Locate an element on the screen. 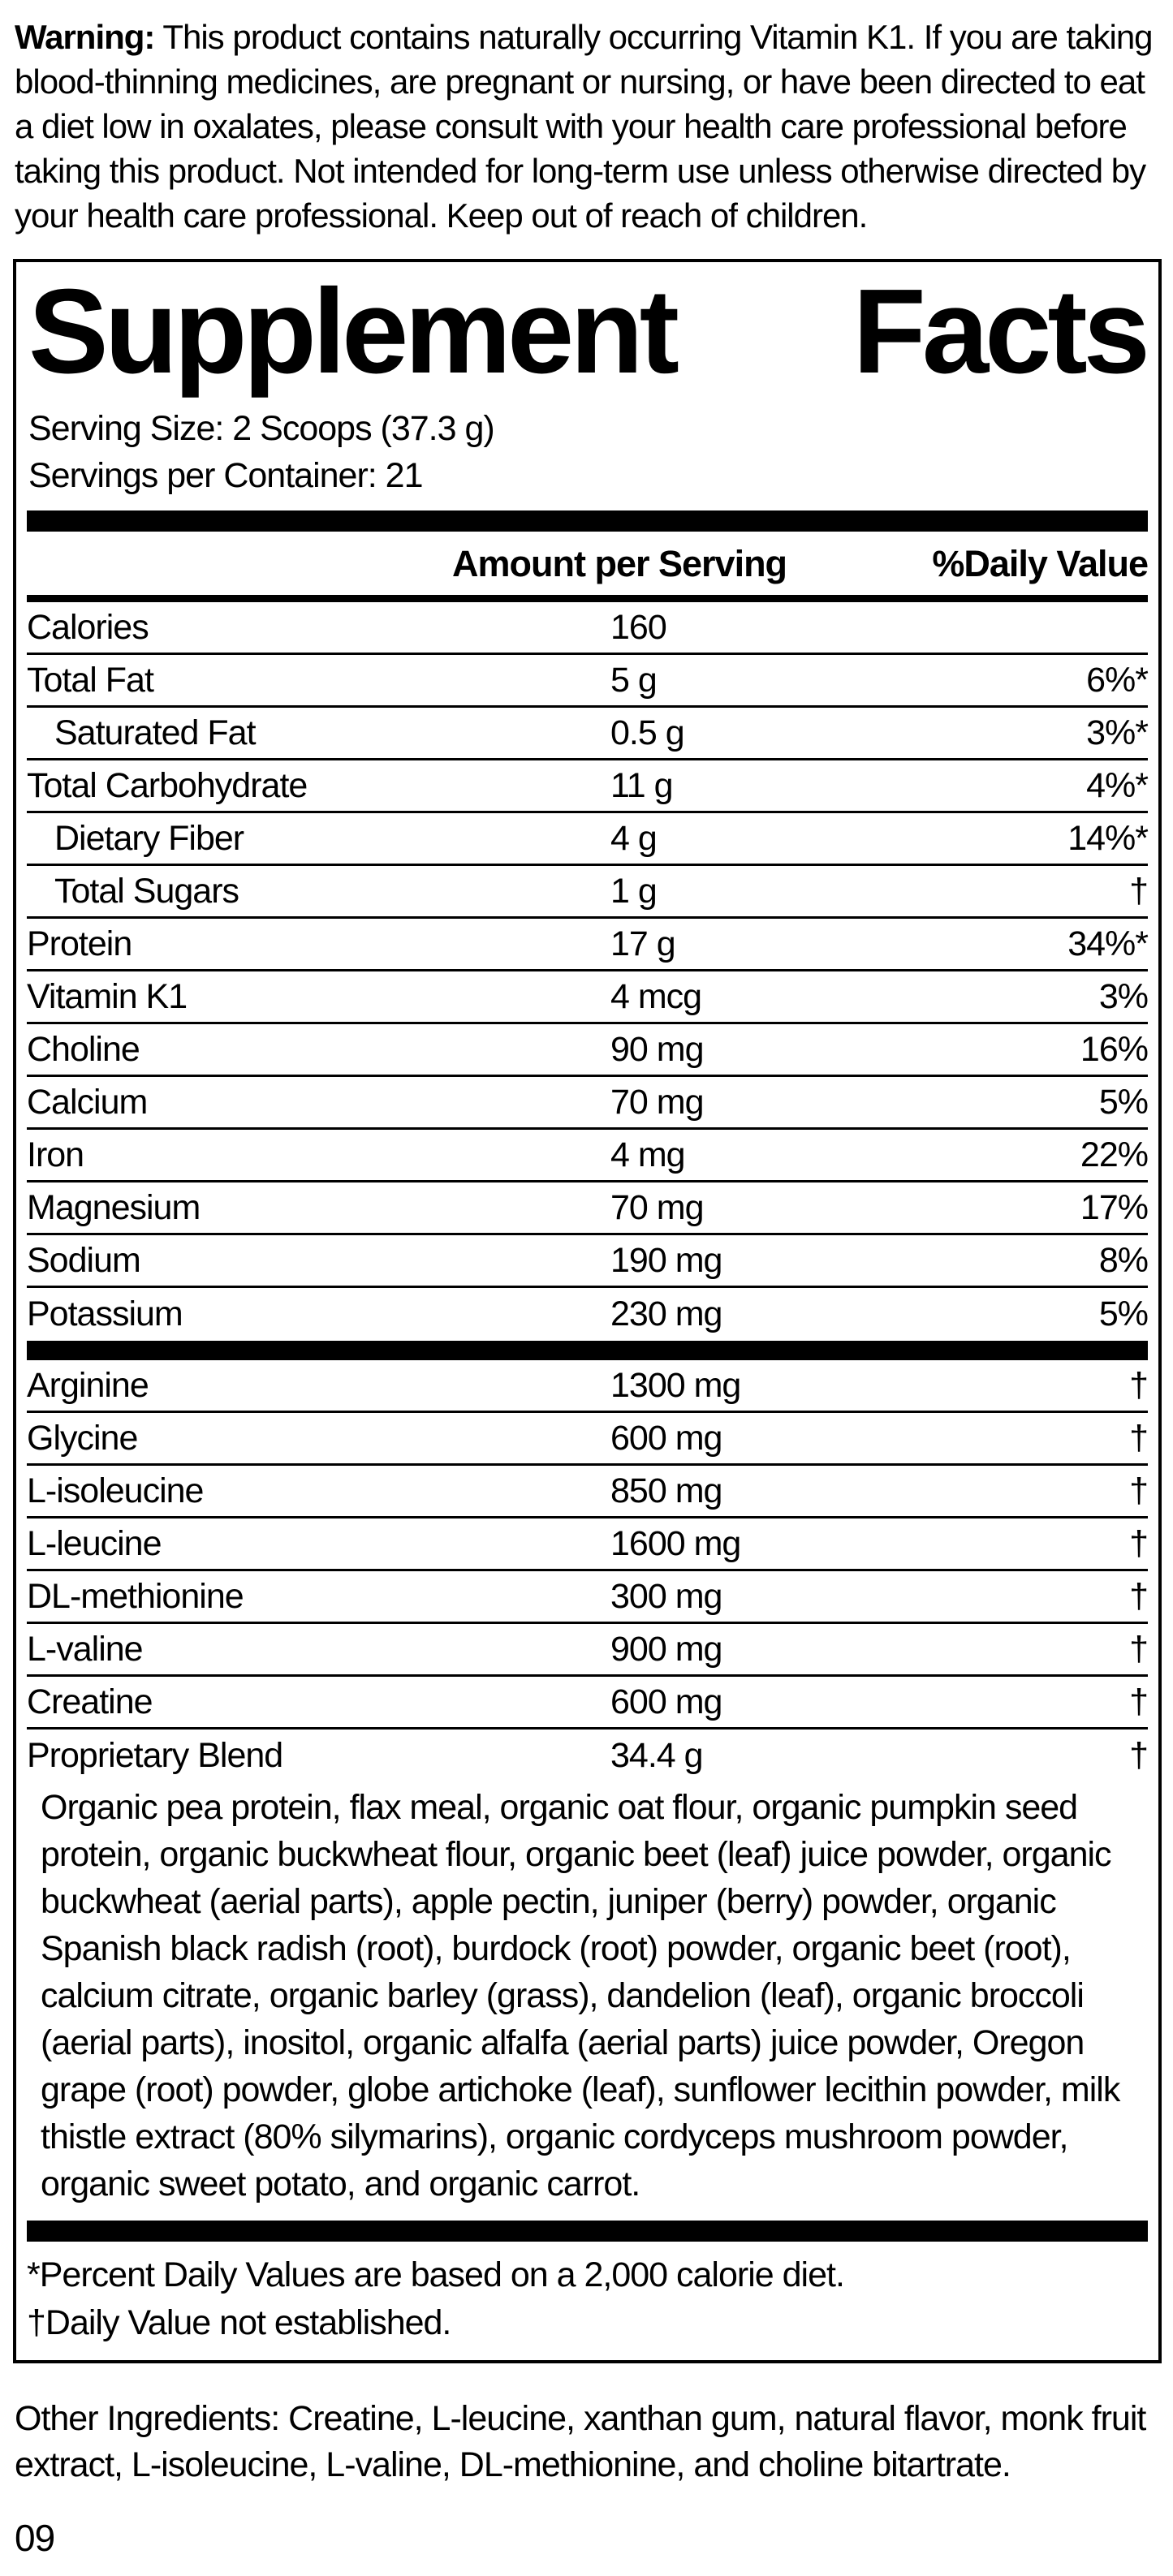 This screenshot has height=2576, width=1173. nutrient-name: Protein is located at coordinates (79, 944).